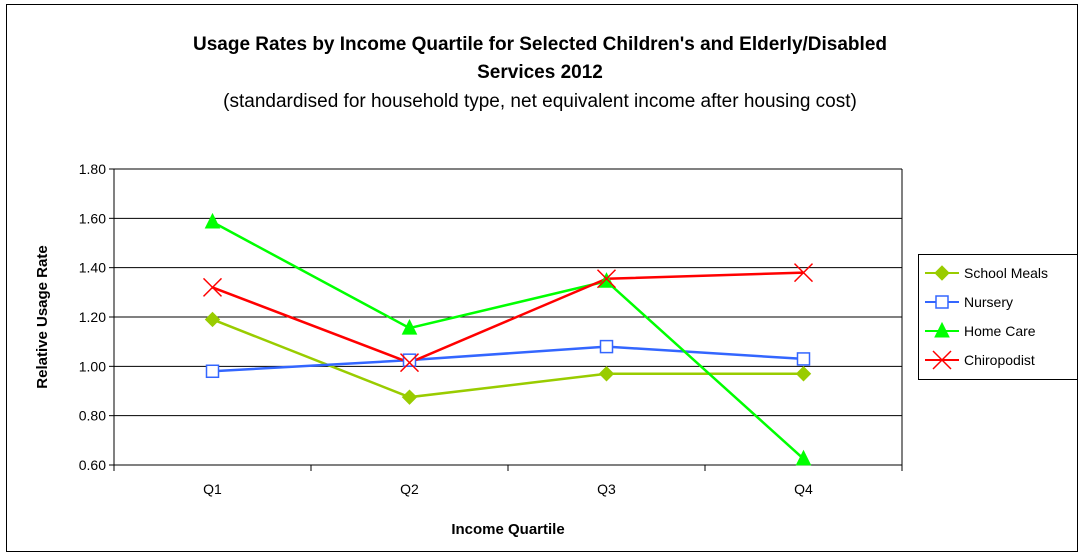  What do you see at coordinates (606, 489) in the screenshot?
I see `x-tick-label: Q3` at bounding box center [606, 489].